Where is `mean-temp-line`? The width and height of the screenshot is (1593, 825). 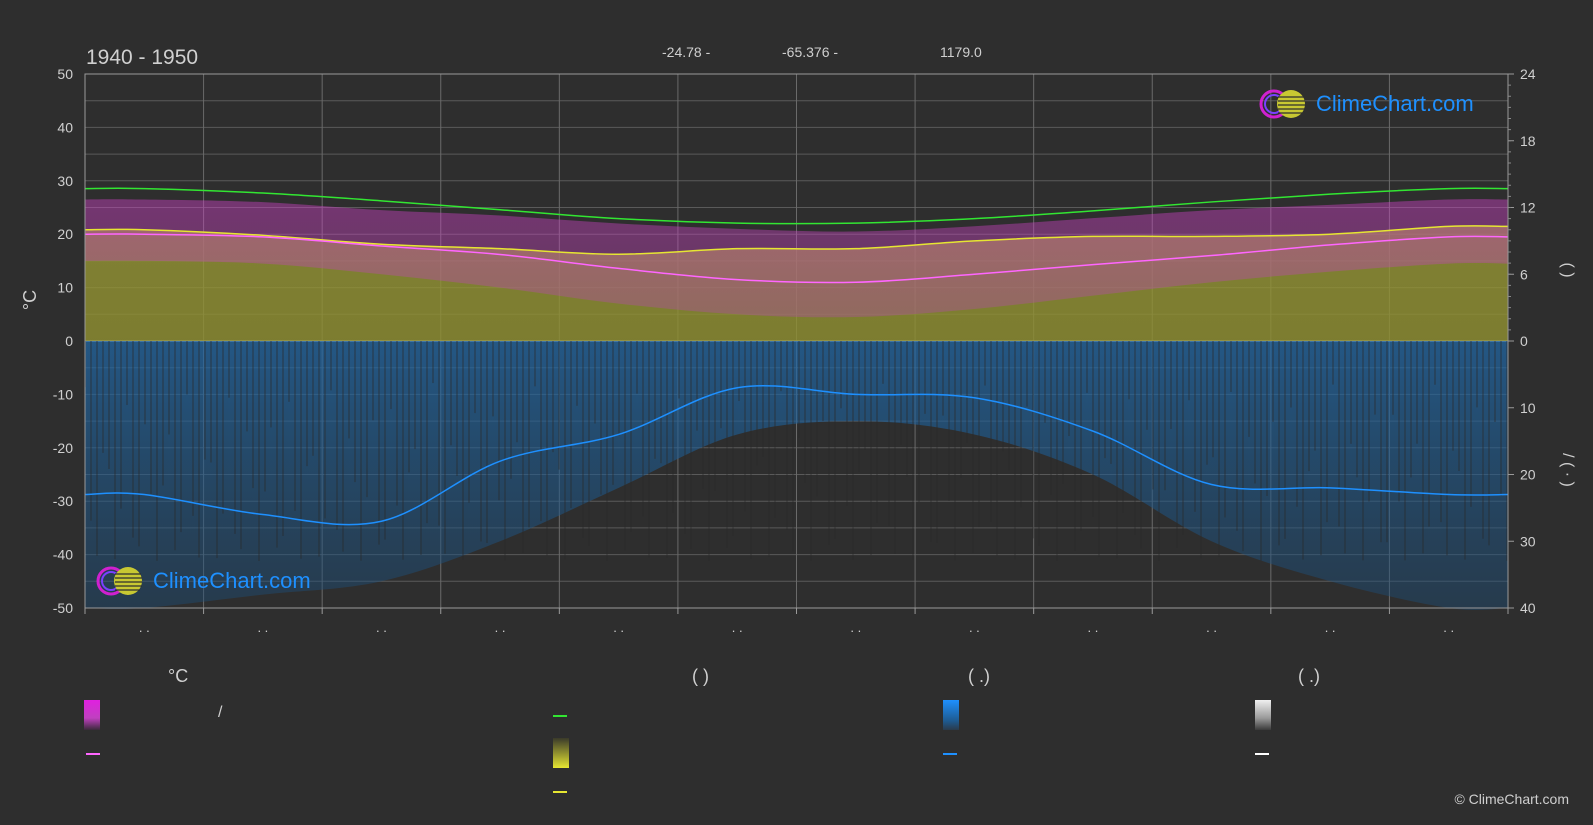
mean-temp-line is located at coordinates (796, 258).